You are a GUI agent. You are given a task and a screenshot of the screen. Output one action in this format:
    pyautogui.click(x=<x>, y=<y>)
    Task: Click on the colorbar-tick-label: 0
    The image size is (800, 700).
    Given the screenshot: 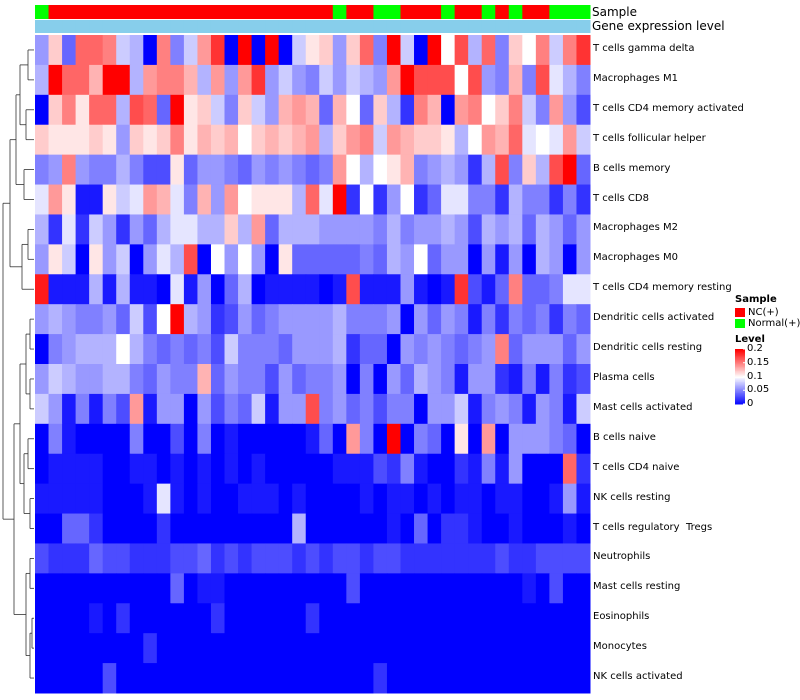 What is the action you would take?
    pyautogui.click(x=750, y=403)
    